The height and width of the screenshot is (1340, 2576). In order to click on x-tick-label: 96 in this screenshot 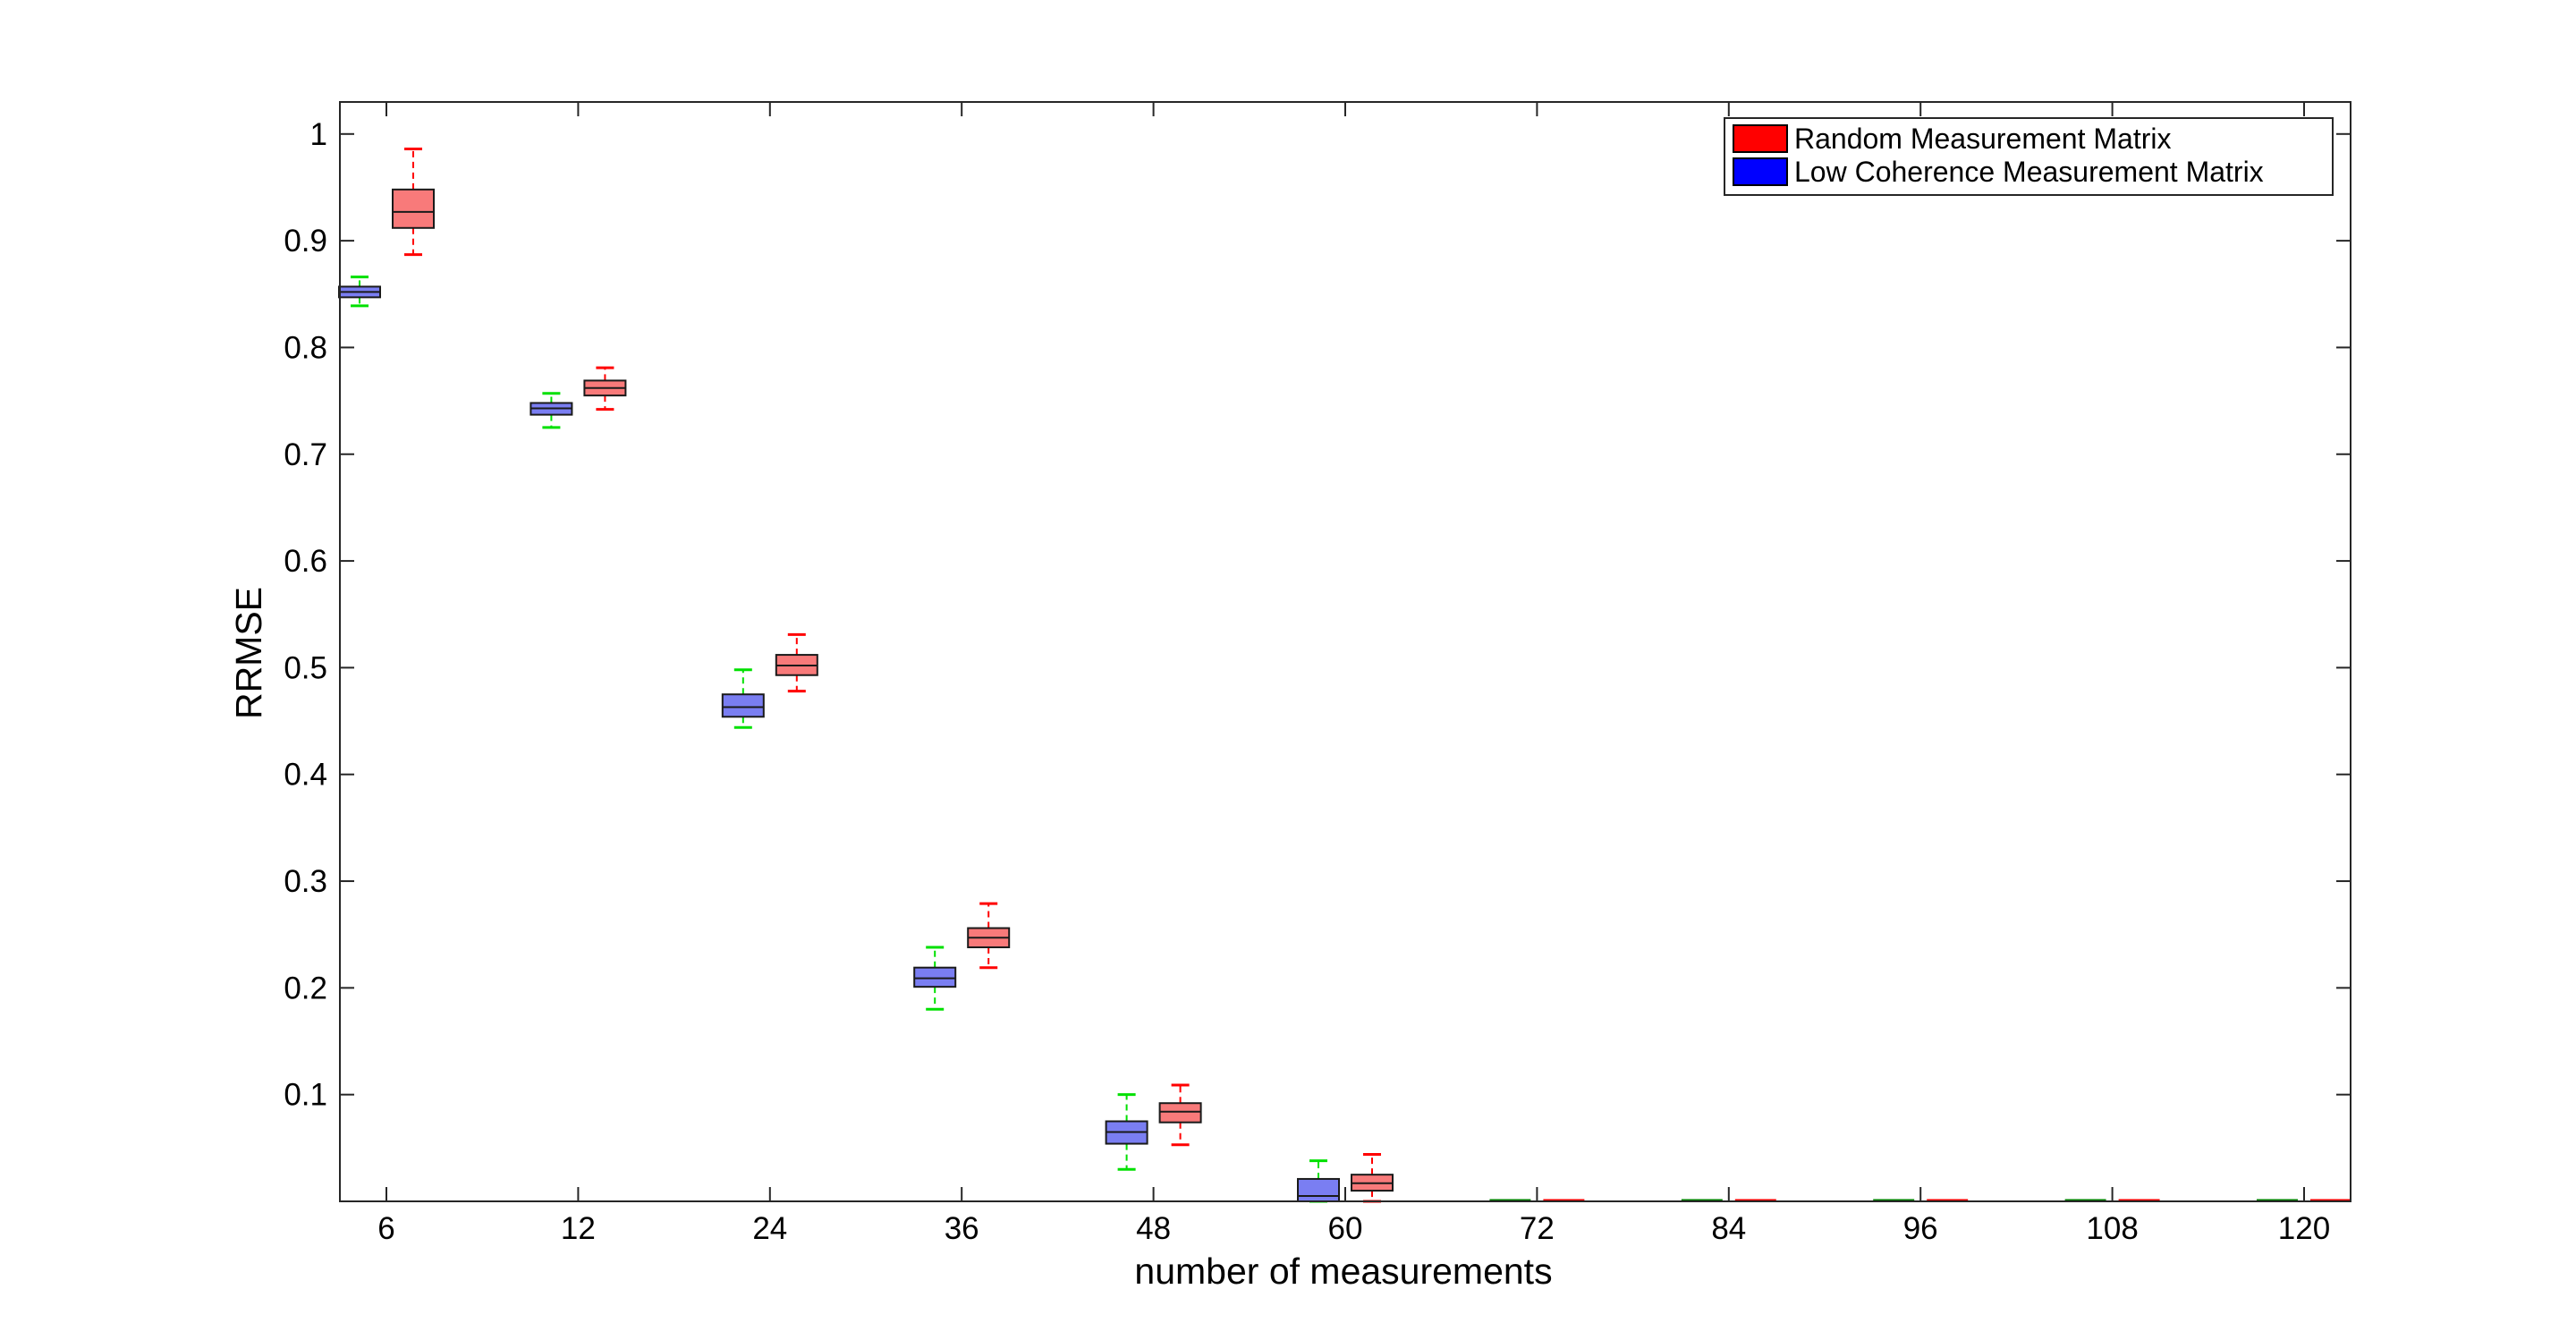, I will do `click(1920, 1228)`.